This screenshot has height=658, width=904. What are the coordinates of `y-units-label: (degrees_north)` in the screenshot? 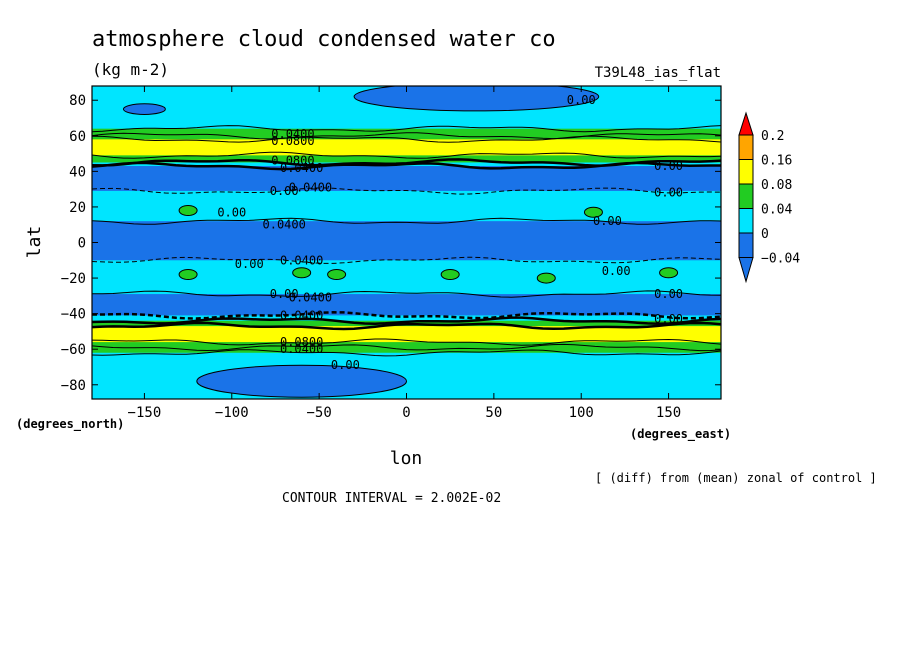 It's located at (70, 424).